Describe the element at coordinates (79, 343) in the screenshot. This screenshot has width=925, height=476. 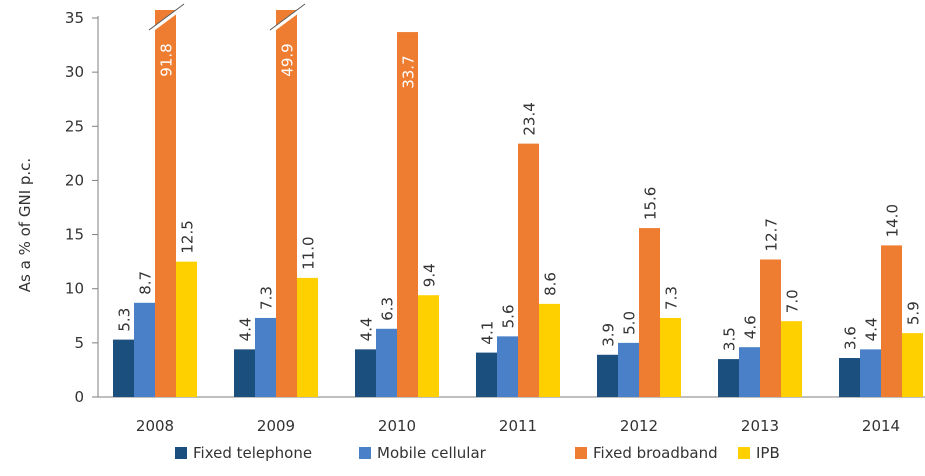
I see `y-tick-label: 5` at that location.